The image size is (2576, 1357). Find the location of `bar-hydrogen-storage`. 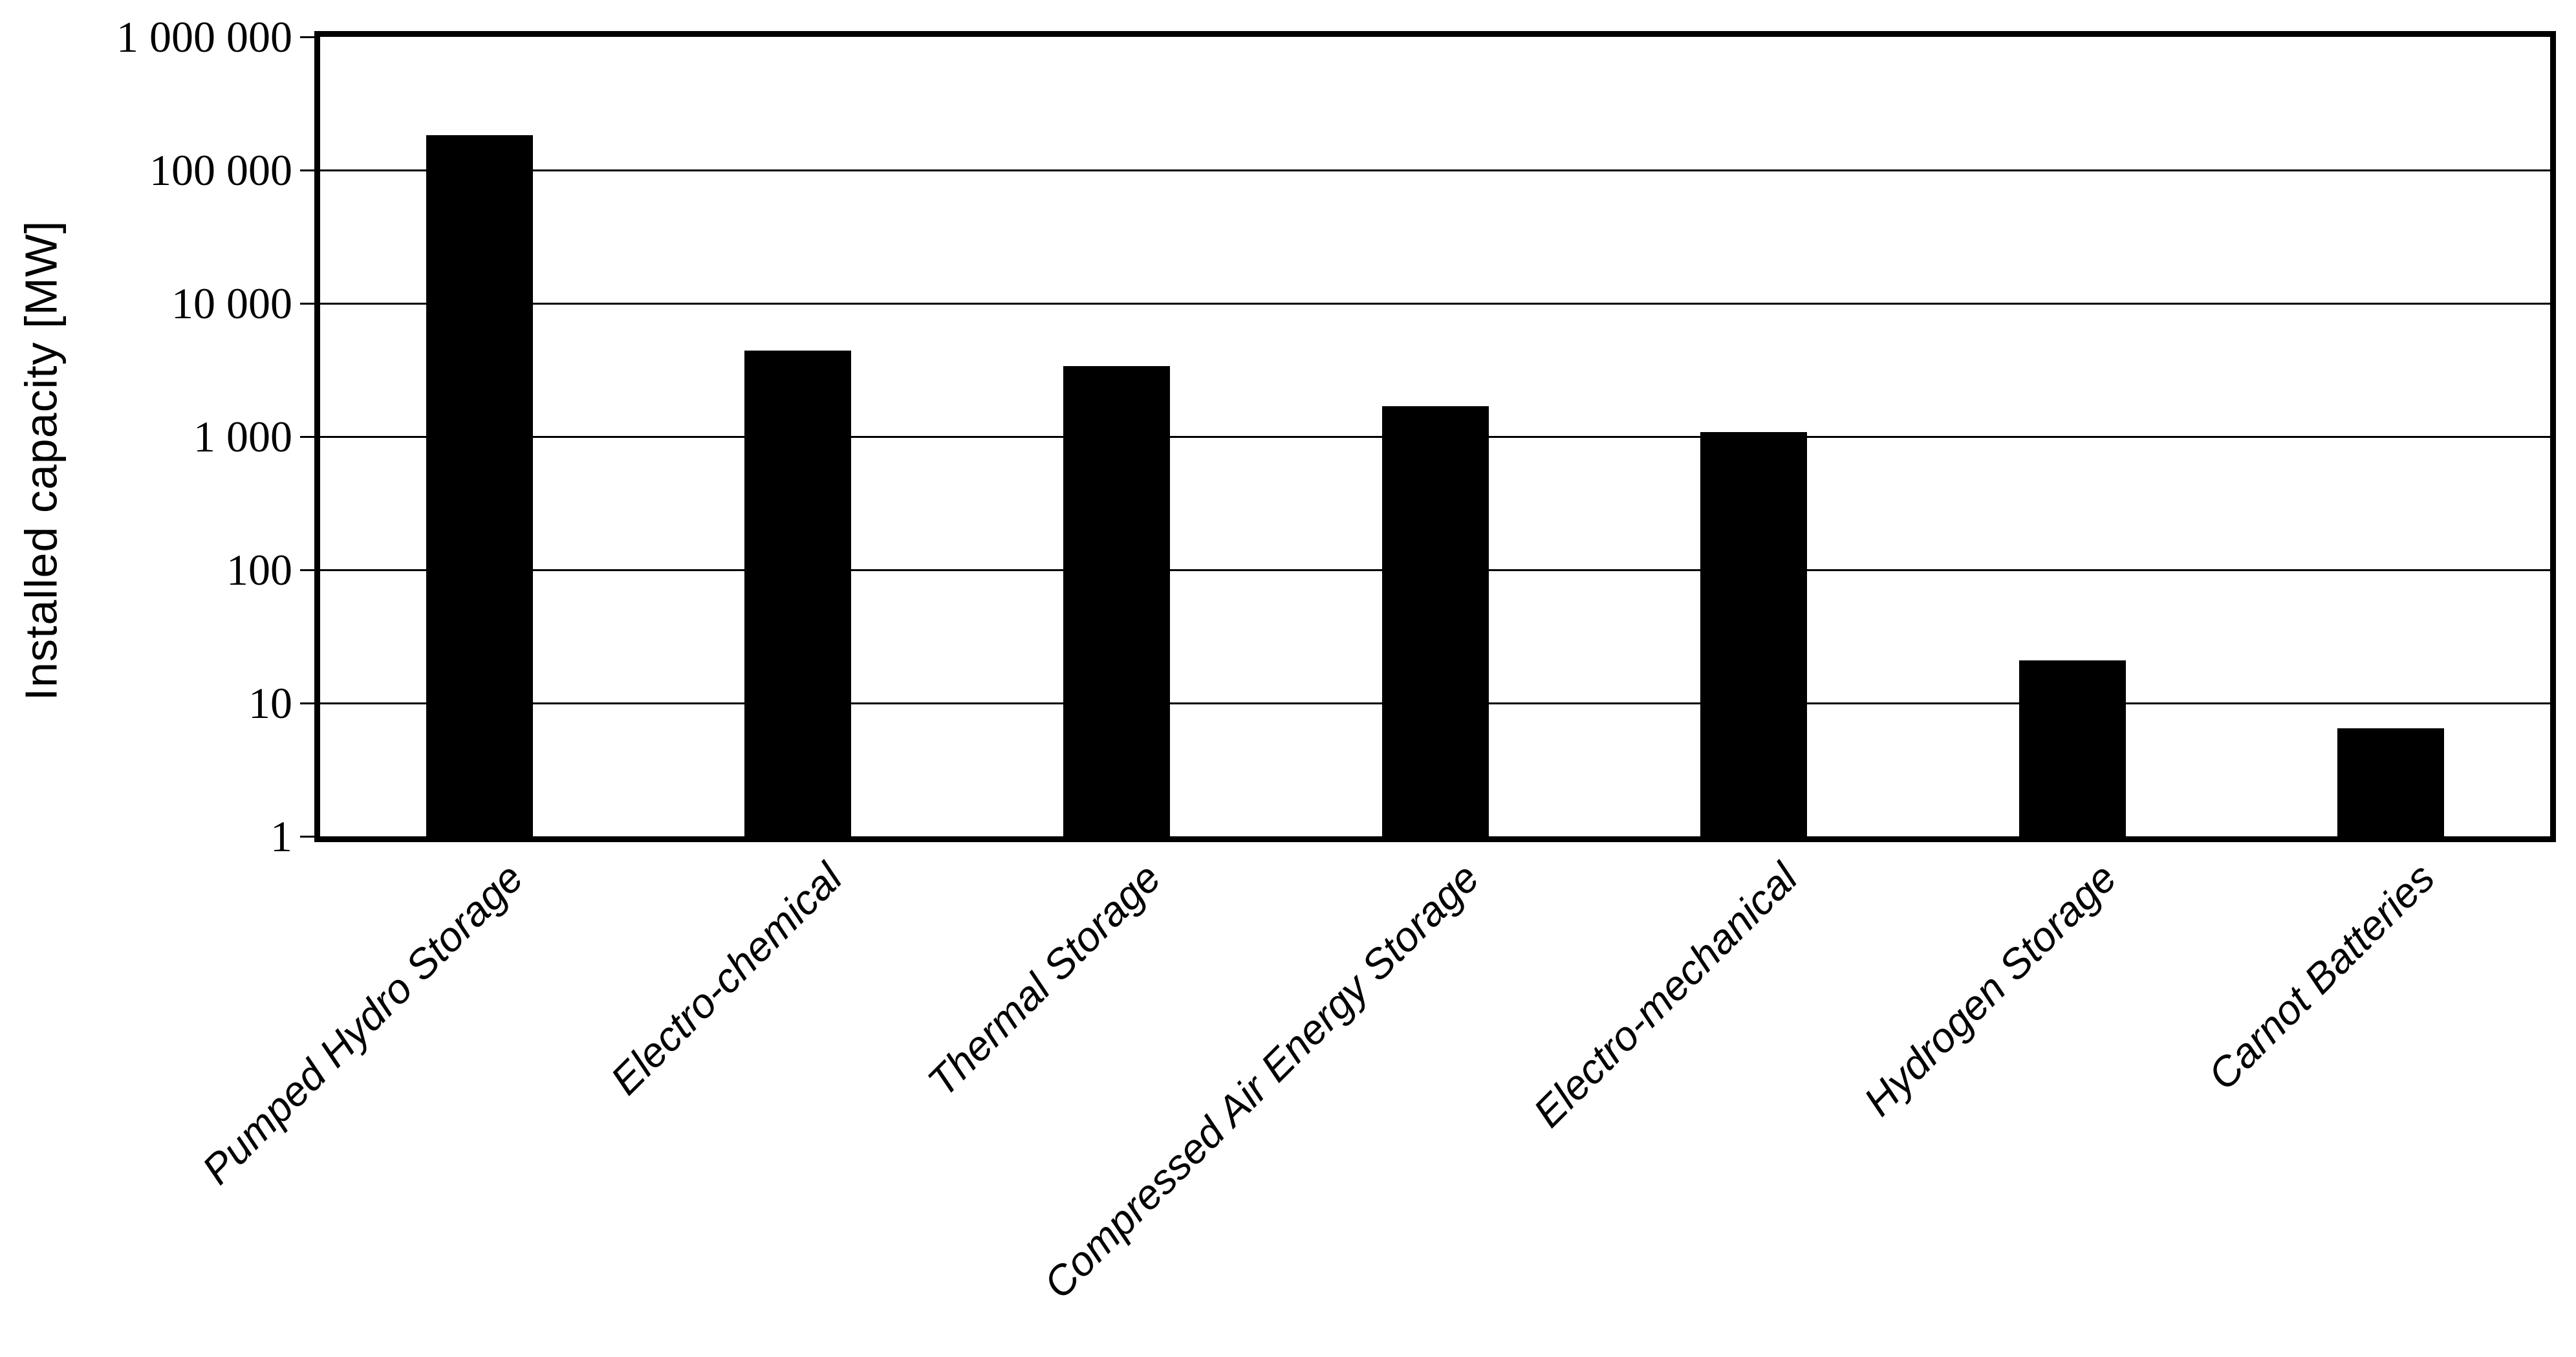

bar-hydrogen-storage is located at coordinates (2072, 748).